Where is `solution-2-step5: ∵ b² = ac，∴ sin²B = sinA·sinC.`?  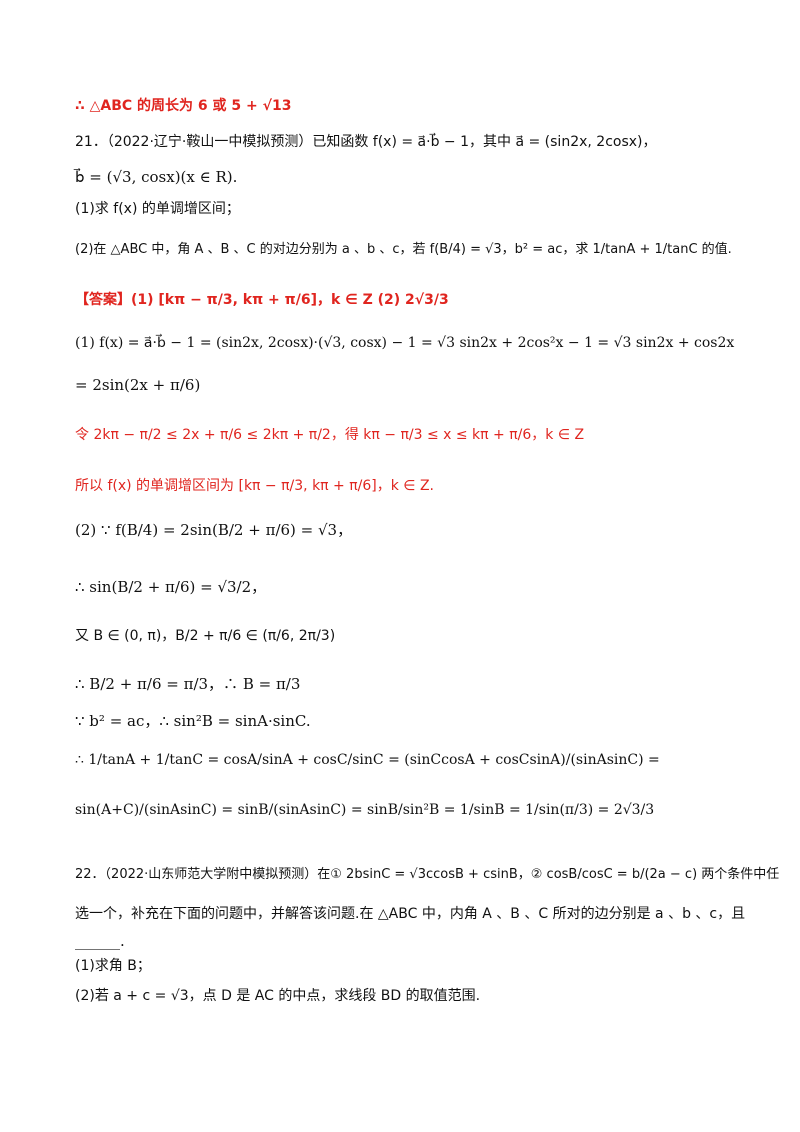
solution-2-step5: ∵ b² = ac，∴ sin²B = sinA·sinC. is located at coordinates (193, 721).